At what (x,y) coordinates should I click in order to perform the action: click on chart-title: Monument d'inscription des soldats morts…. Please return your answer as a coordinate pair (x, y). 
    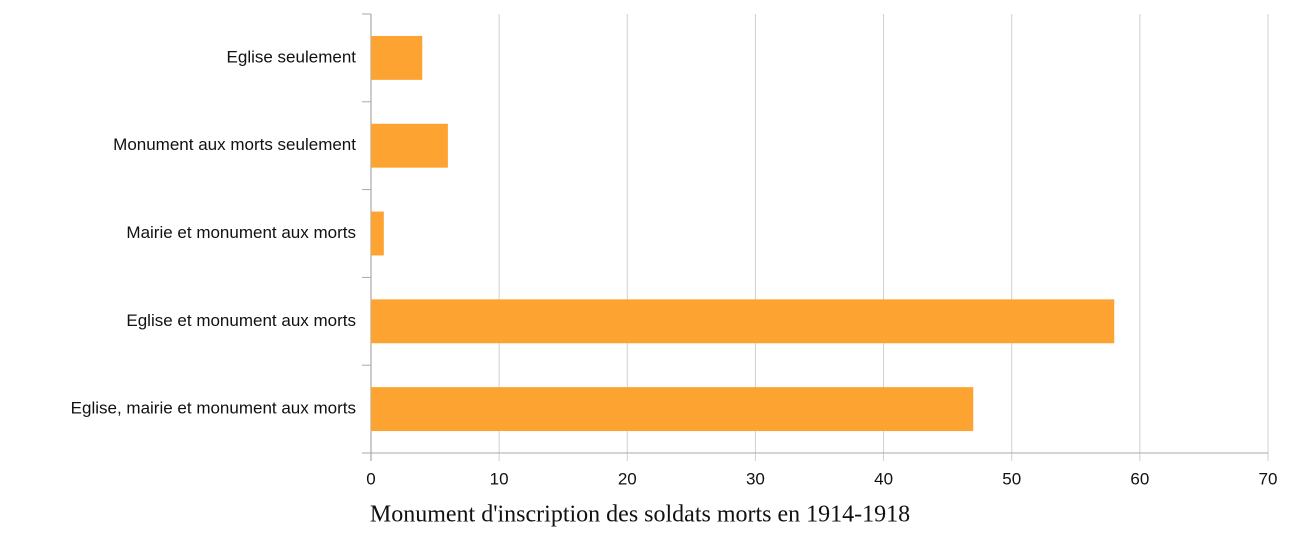
    Looking at the image, I should click on (640, 515).